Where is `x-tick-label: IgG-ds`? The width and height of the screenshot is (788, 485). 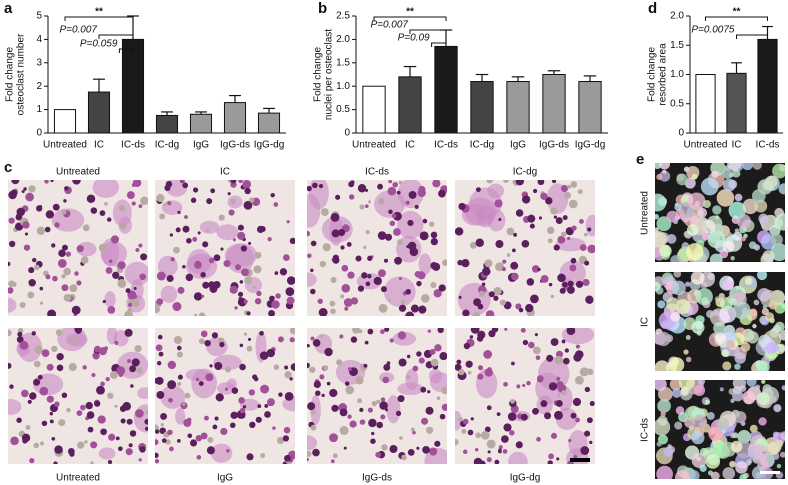
x-tick-label: IgG-ds is located at coordinates (235, 145).